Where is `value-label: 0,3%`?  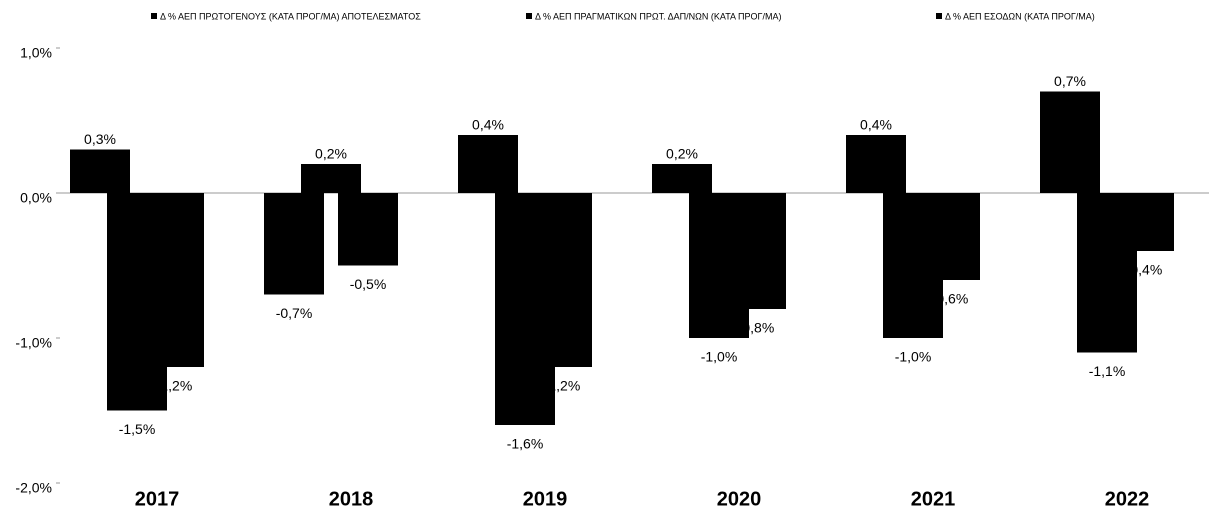
value-label: 0,3% is located at coordinates (100, 139).